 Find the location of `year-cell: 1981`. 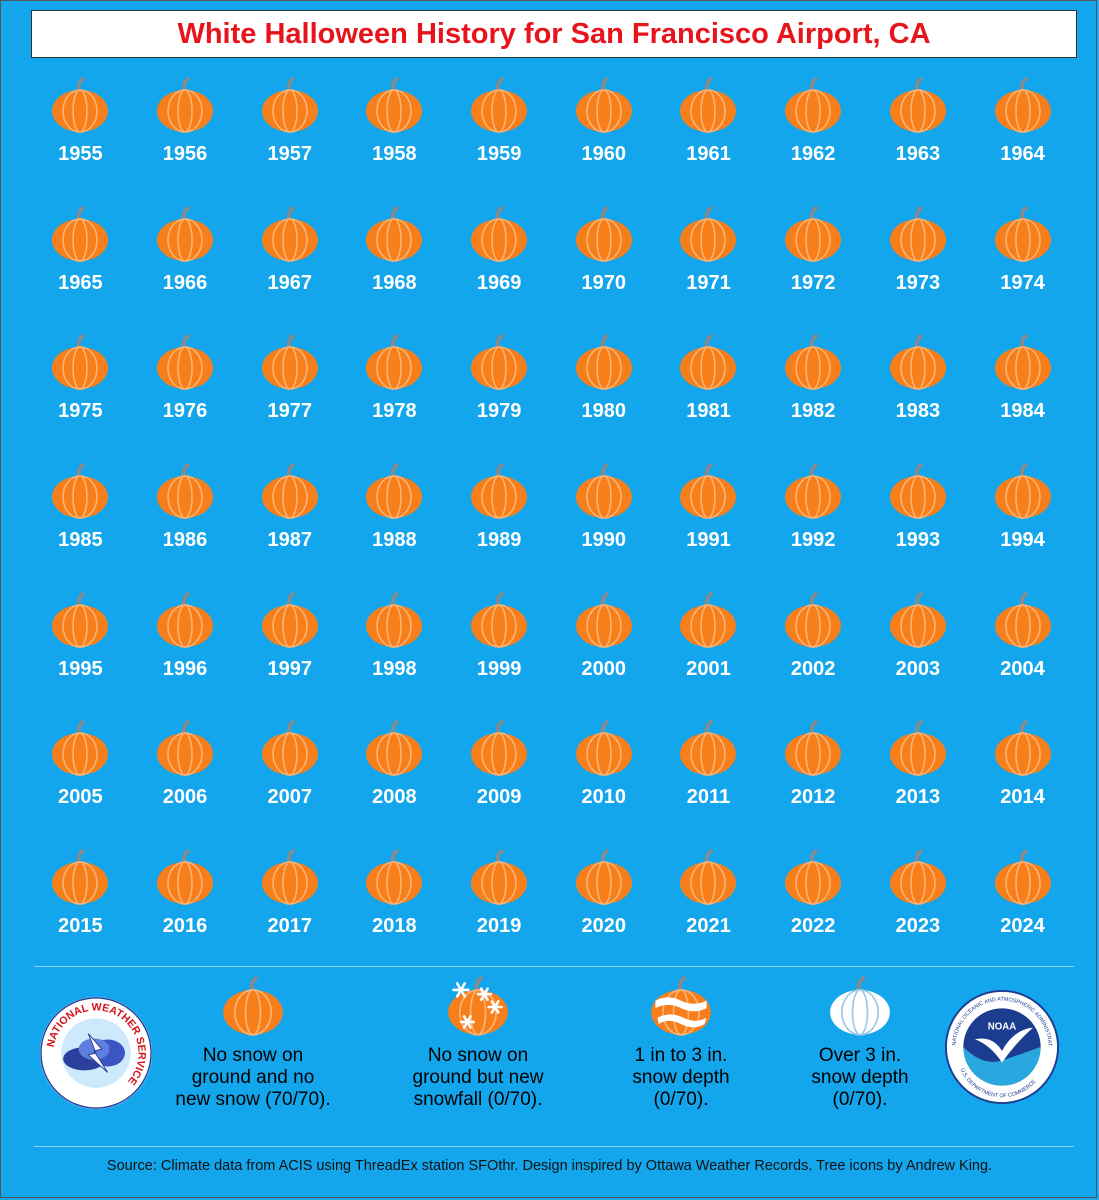

year-cell: 1981 is located at coordinates (708, 393).